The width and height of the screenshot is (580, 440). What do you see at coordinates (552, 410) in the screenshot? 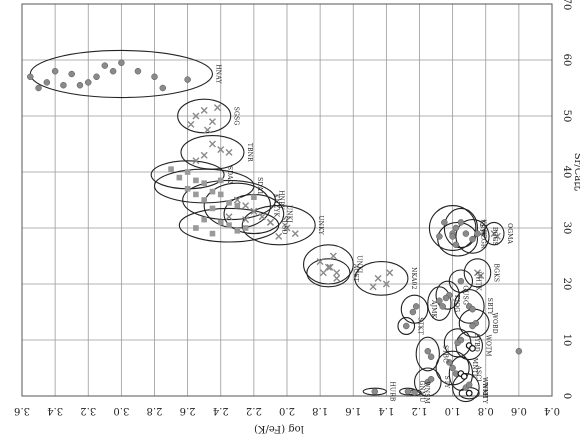
I see `x-tick-label: 0.4` at bounding box center [552, 410].